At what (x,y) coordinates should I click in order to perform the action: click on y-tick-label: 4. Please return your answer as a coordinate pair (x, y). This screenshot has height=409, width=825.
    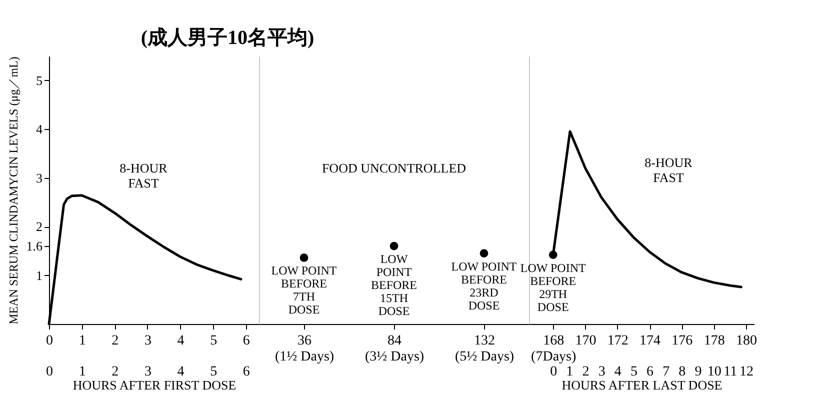
    Looking at the image, I should click on (39, 129).